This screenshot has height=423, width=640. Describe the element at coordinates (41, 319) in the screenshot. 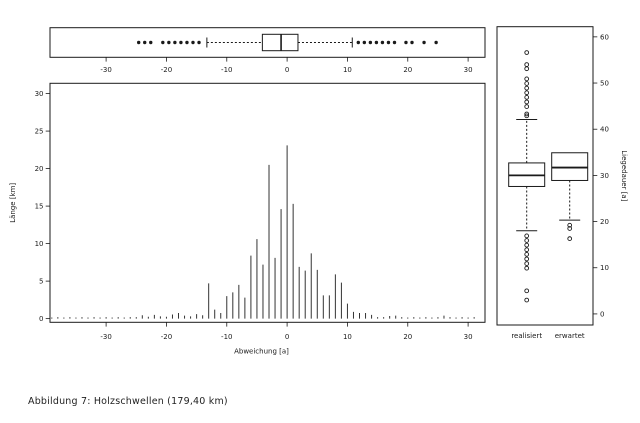

I see `main-y-tick-label: 0` at that location.